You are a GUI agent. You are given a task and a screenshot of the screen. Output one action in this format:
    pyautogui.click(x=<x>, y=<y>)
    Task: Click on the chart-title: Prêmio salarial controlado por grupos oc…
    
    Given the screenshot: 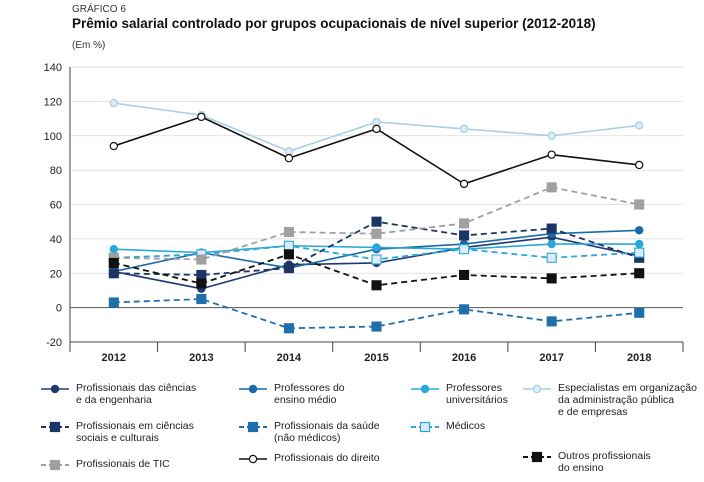 What is the action you would take?
    pyautogui.click(x=334, y=23)
    